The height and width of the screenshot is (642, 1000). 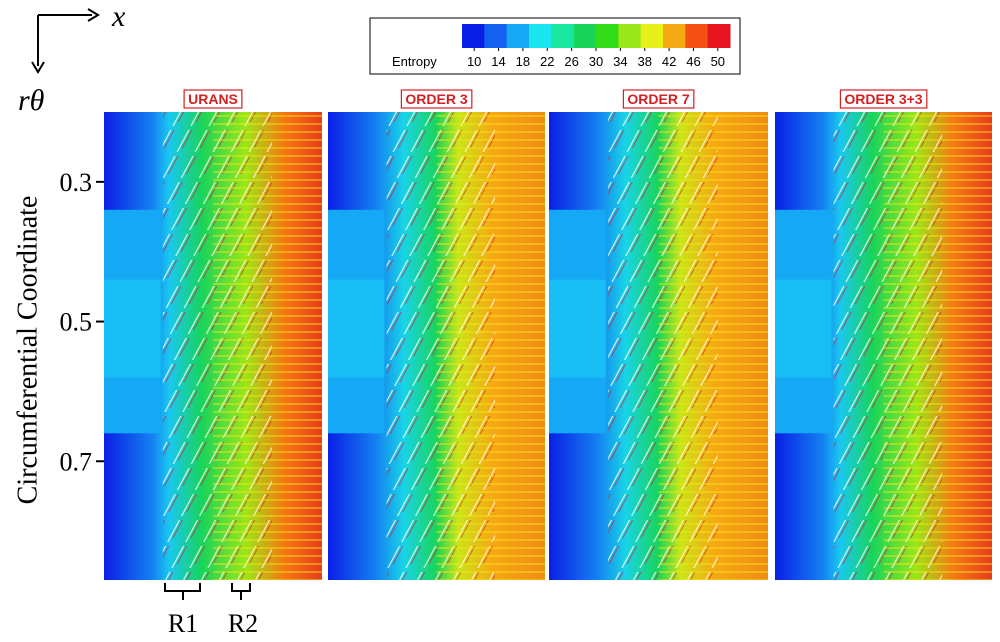 What do you see at coordinates (693, 61) in the screenshot?
I see `colorbar-tick-label: 46` at bounding box center [693, 61].